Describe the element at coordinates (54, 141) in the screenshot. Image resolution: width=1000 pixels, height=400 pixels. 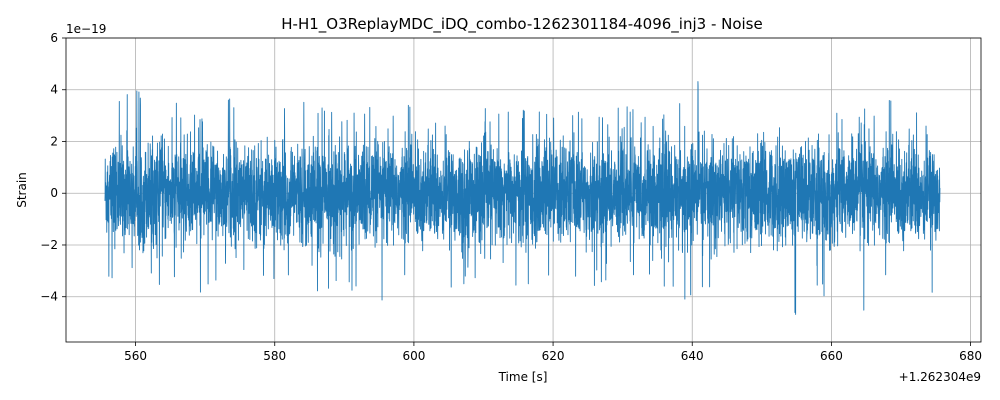
I see `y-tick-label: 2` at that location.